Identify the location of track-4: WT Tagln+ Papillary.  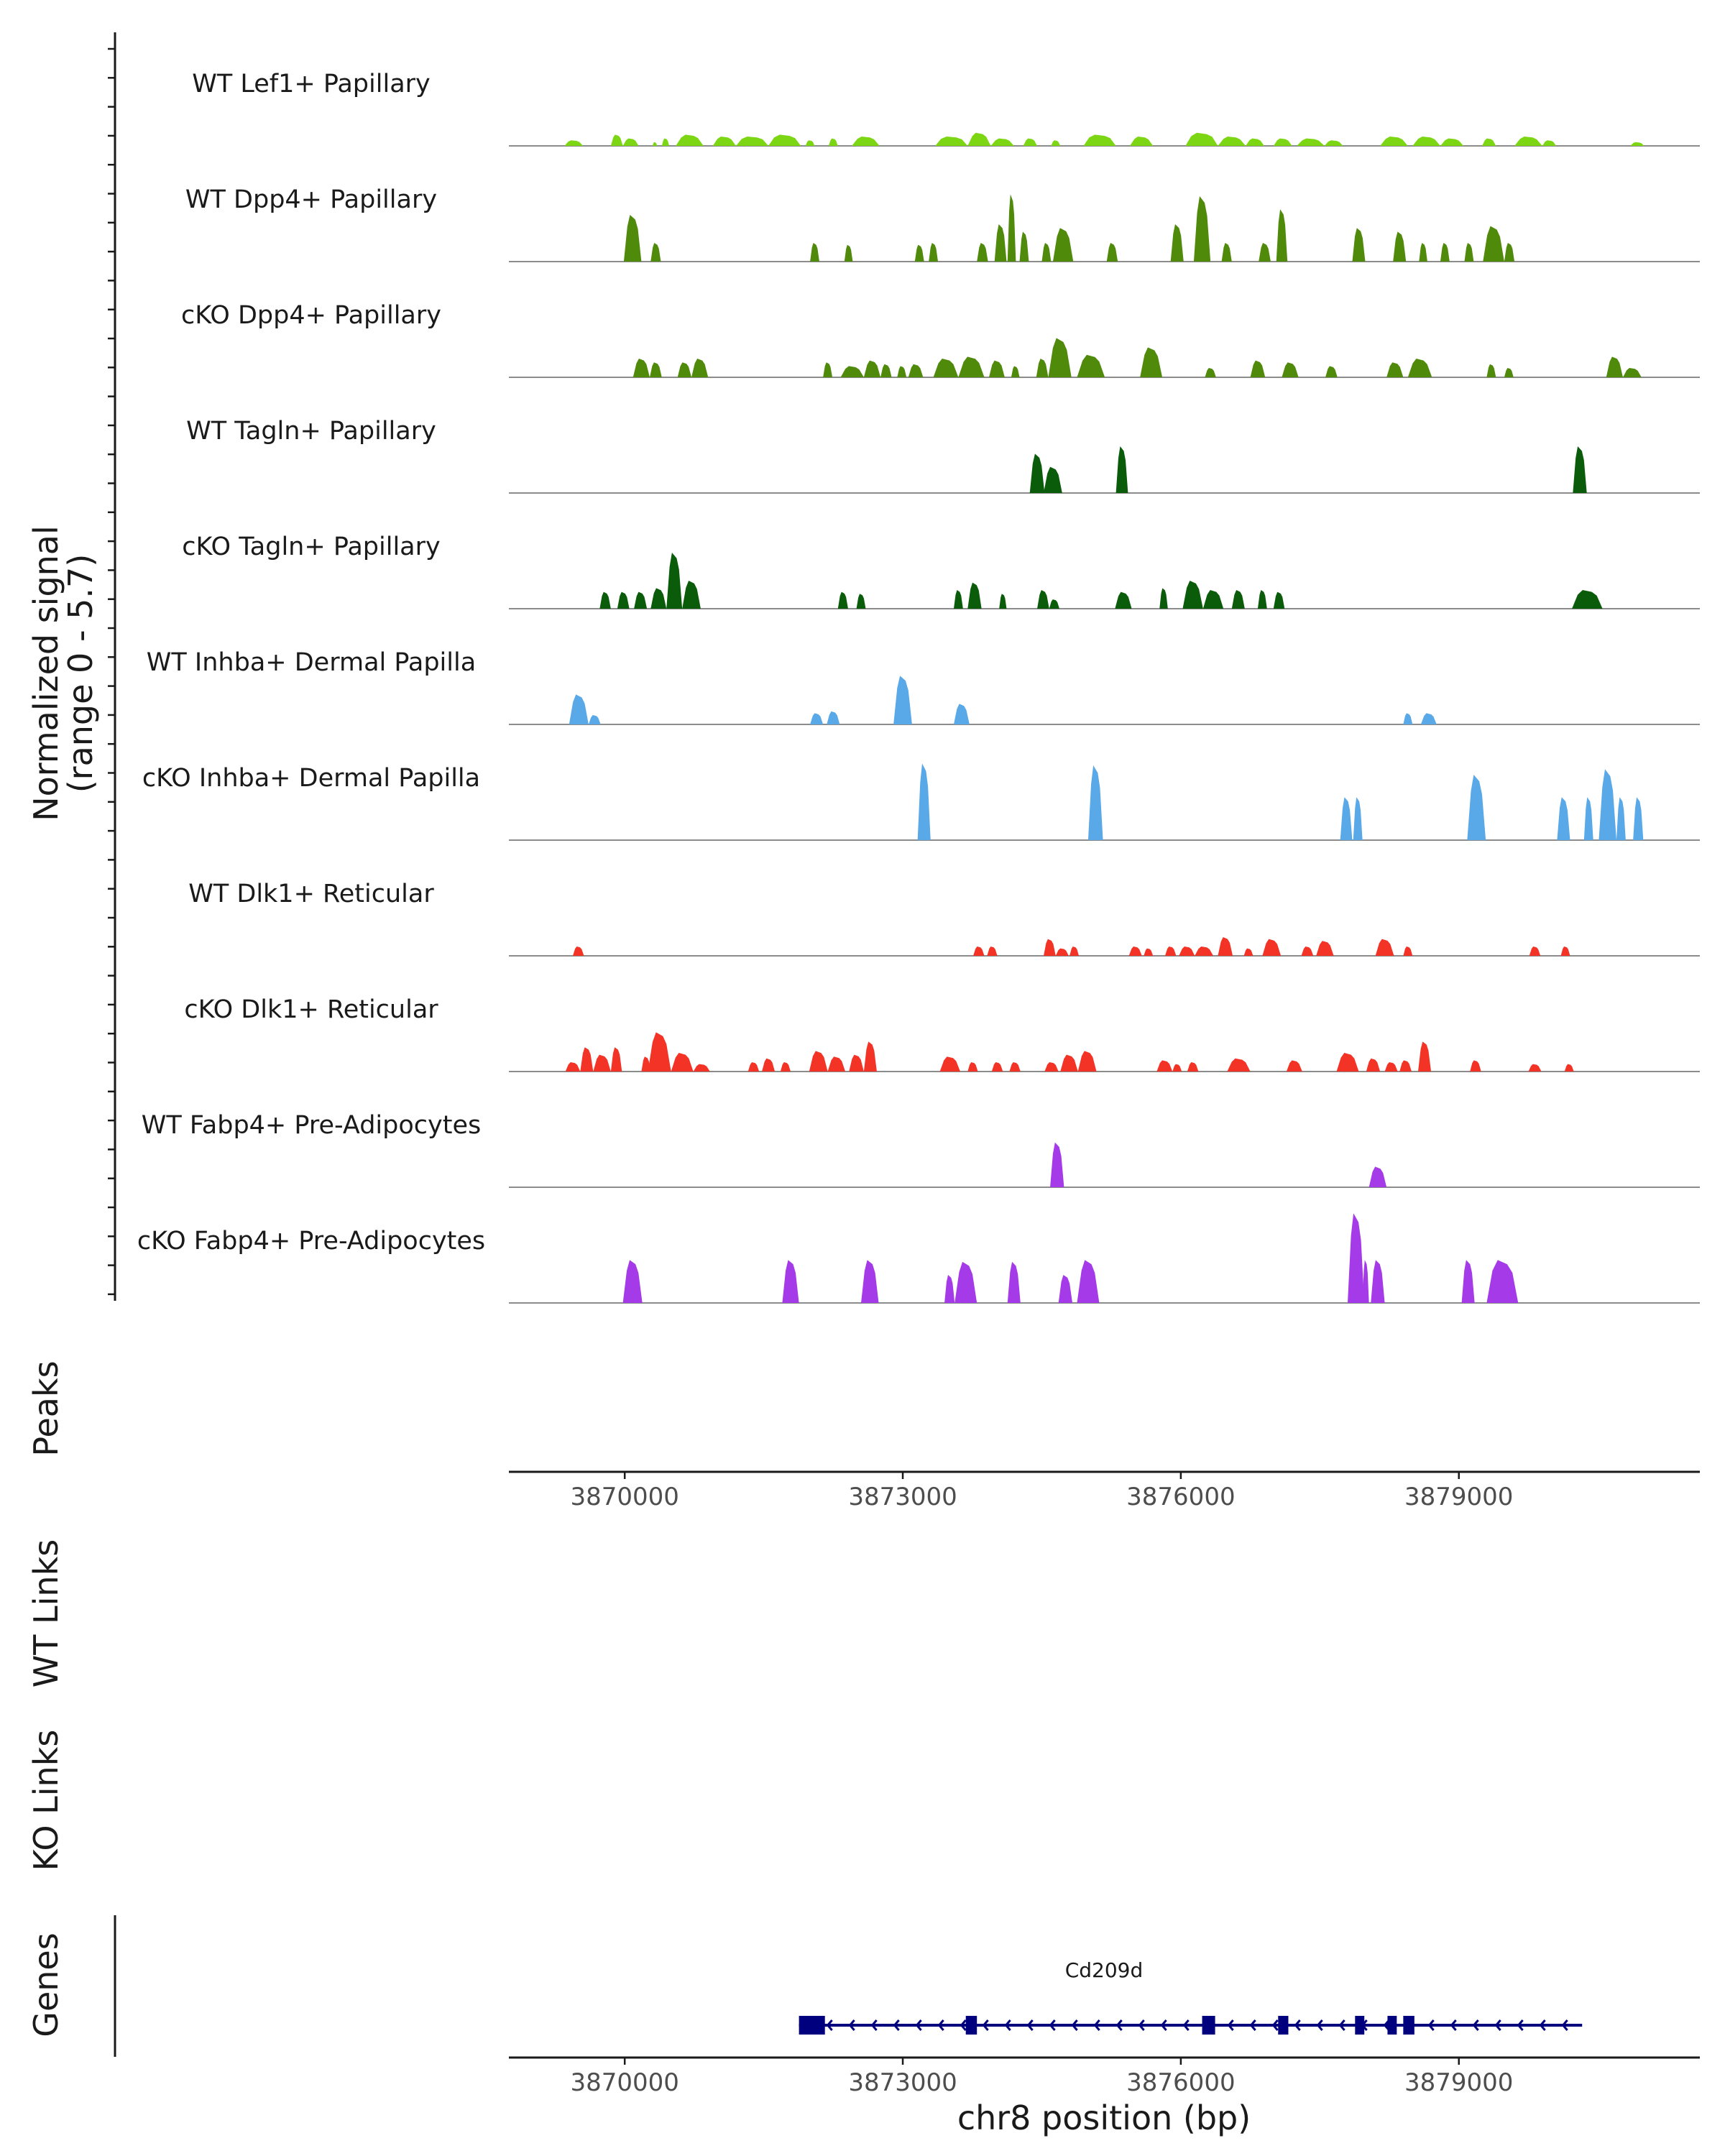
(943, 455).